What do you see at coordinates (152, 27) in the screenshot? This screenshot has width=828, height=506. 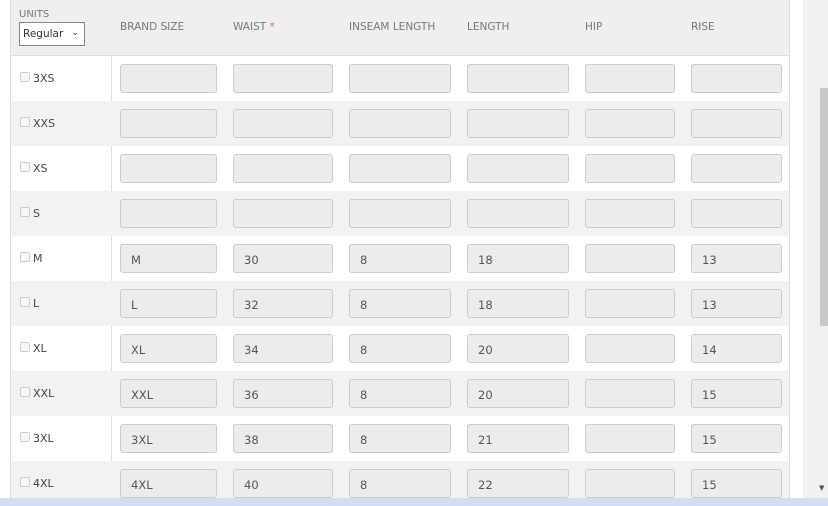 I see `header-brand-size: BRAND SIZE` at bounding box center [152, 27].